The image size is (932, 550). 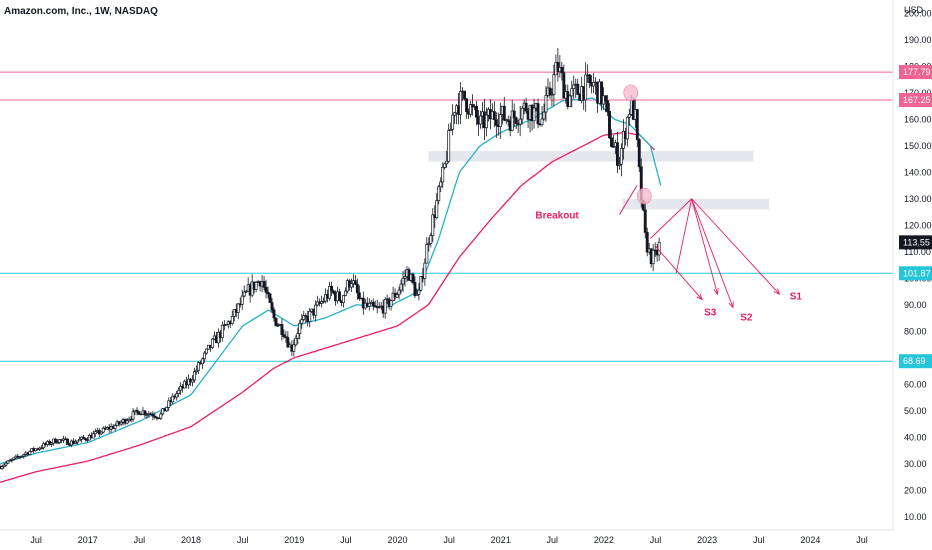 I want to click on price-tick-label: 110.00, so click(x=917, y=252).